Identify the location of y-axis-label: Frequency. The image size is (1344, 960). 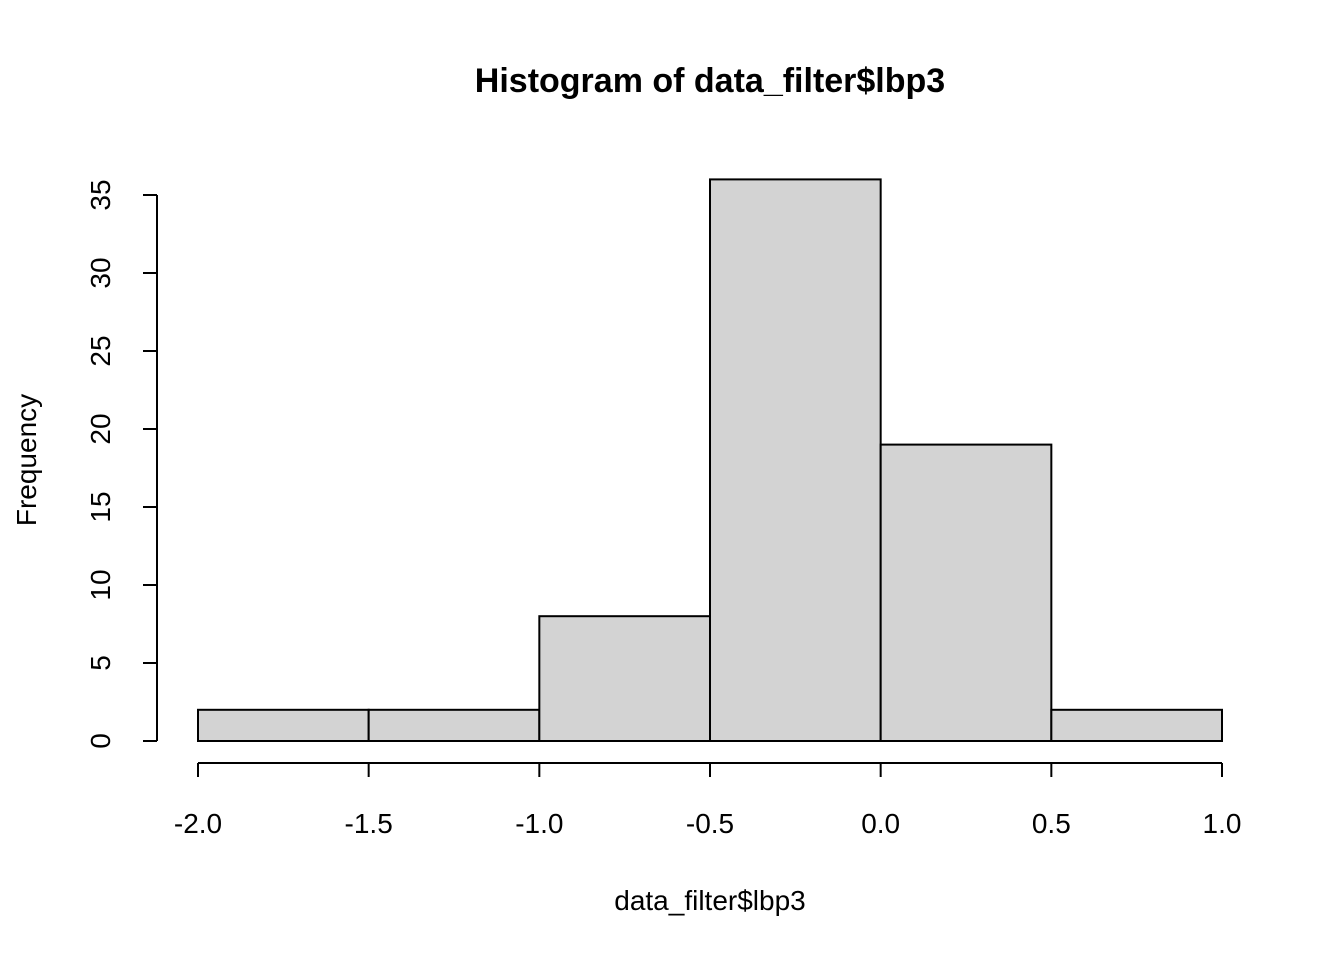
(26, 460).